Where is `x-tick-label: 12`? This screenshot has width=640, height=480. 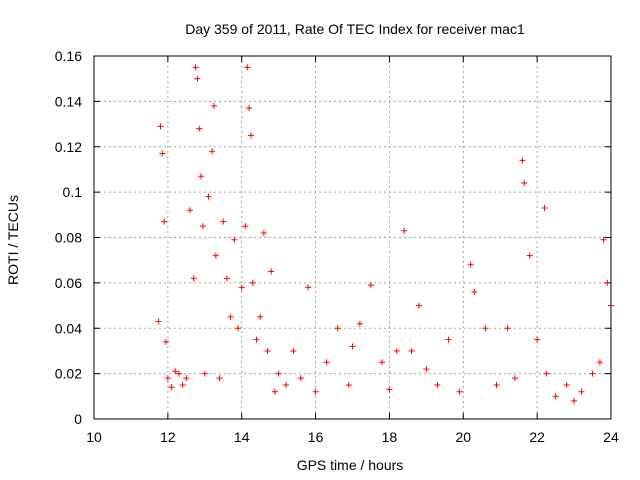 x-tick-label: 12 is located at coordinates (168, 437).